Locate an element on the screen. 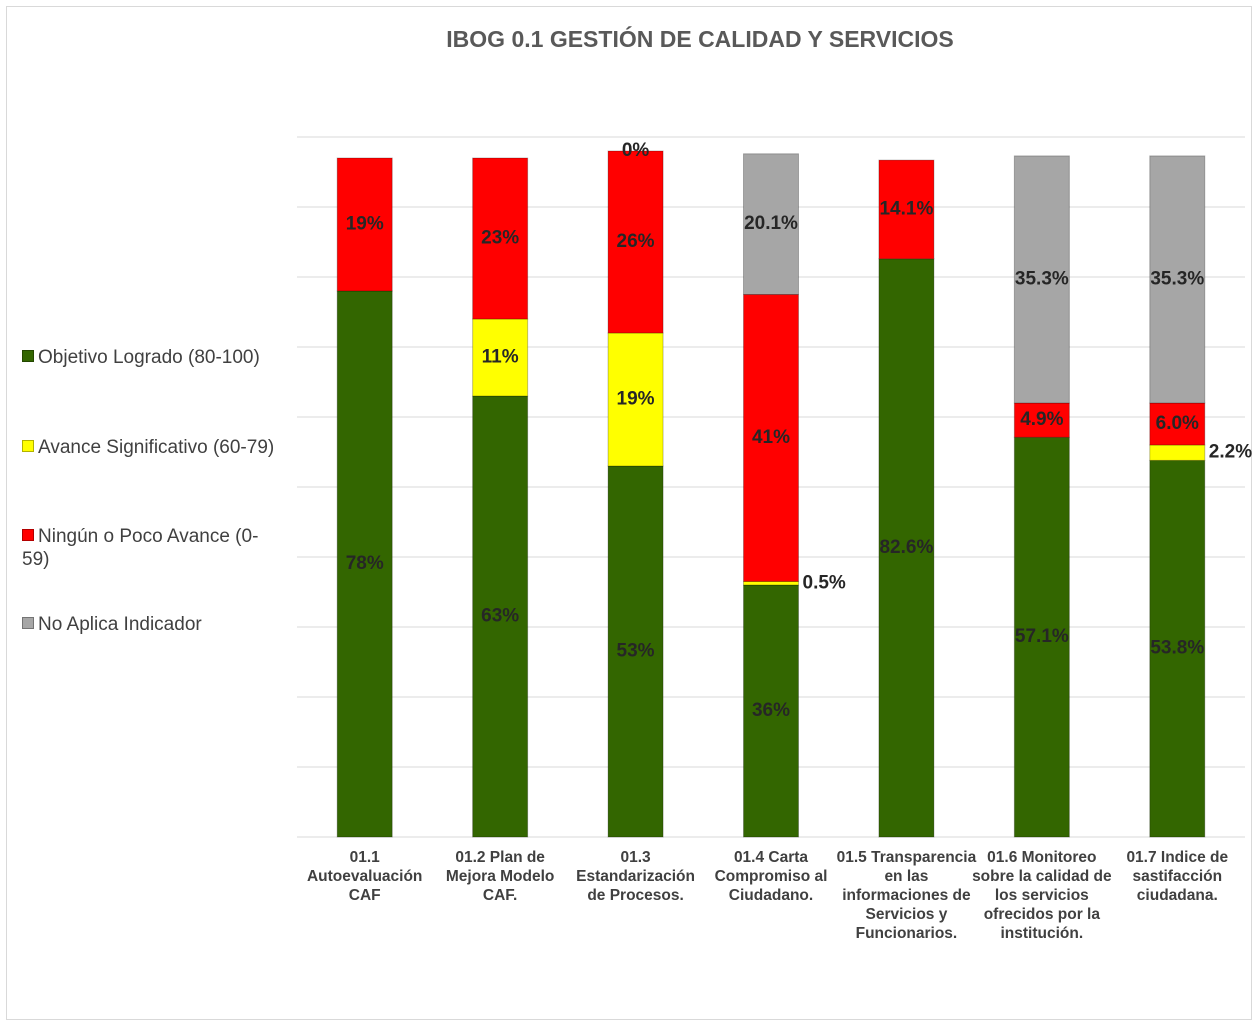  x-tick-label: 01.3 Estandarización de Procesos. is located at coordinates (635, 876).